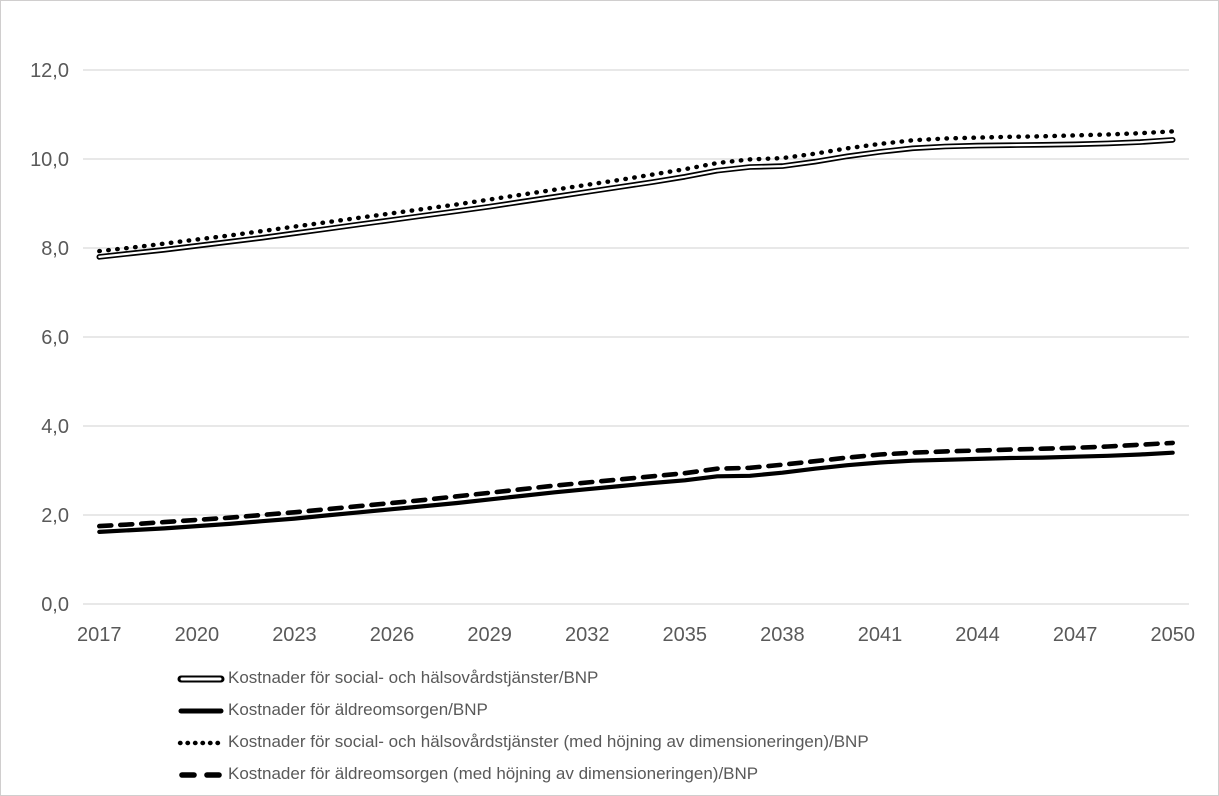 The image size is (1219, 796). Describe the element at coordinates (587, 635) in the screenshot. I see `svg-text: 2032` at that location.